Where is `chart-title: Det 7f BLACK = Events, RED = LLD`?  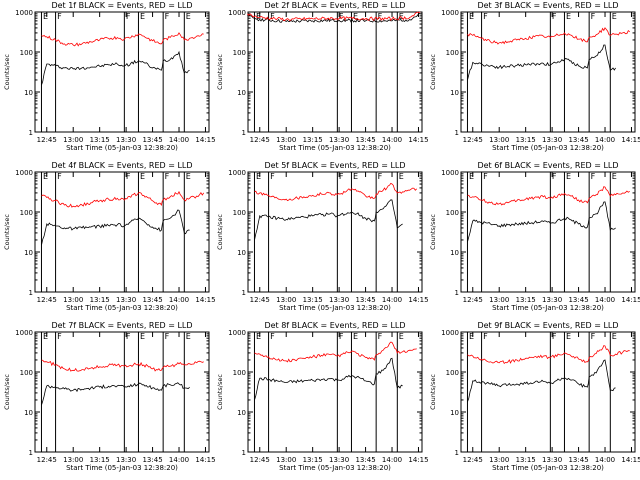
chart-title: Det 7f BLACK = Events, RED = LLD is located at coordinates (121, 325).